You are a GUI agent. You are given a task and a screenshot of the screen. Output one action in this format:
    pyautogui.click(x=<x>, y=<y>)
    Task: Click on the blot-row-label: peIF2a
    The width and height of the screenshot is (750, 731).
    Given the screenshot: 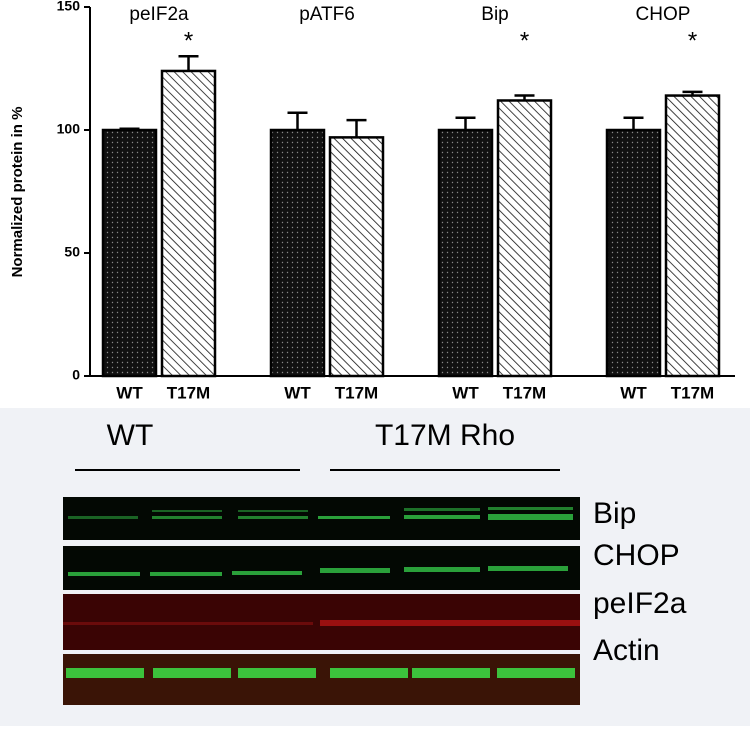 What is the action you would take?
    pyautogui.click(x=640, y=603)
    